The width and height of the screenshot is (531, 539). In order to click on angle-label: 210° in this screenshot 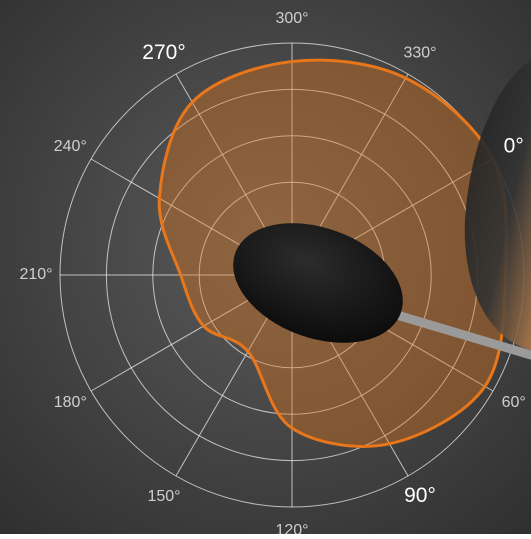, I will do `click(35, 274)`.